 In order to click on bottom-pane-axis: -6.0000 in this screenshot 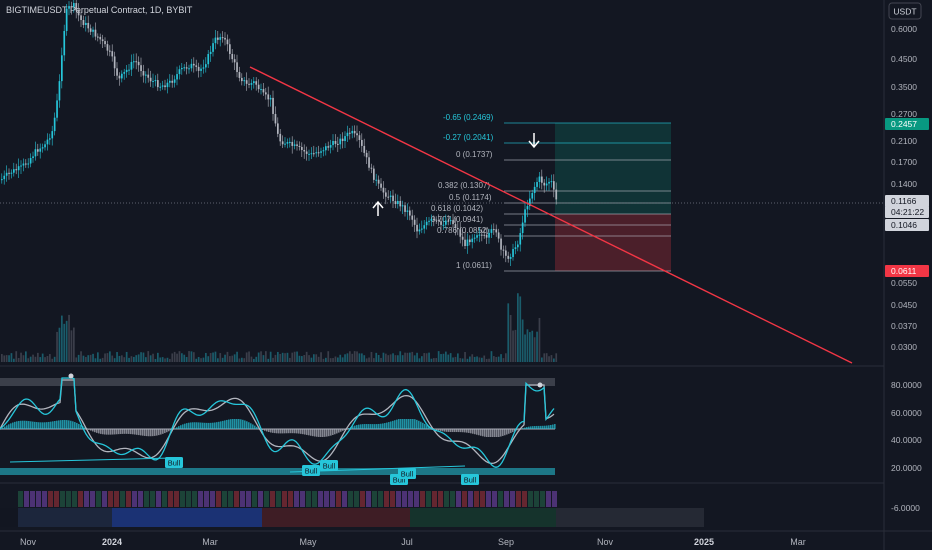, I will do `click(905, 508)`.